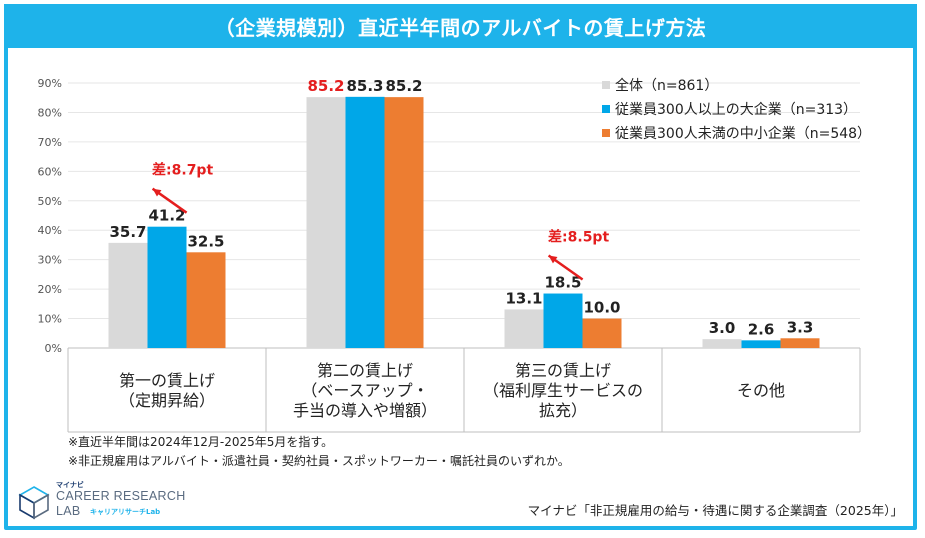 Image resolution: width=925 pixels, height=538 pixels. What do you see at coordinates (800, 327) in the screenshot?
I see `data-label: 3.3` at bounding box center [800, 327].